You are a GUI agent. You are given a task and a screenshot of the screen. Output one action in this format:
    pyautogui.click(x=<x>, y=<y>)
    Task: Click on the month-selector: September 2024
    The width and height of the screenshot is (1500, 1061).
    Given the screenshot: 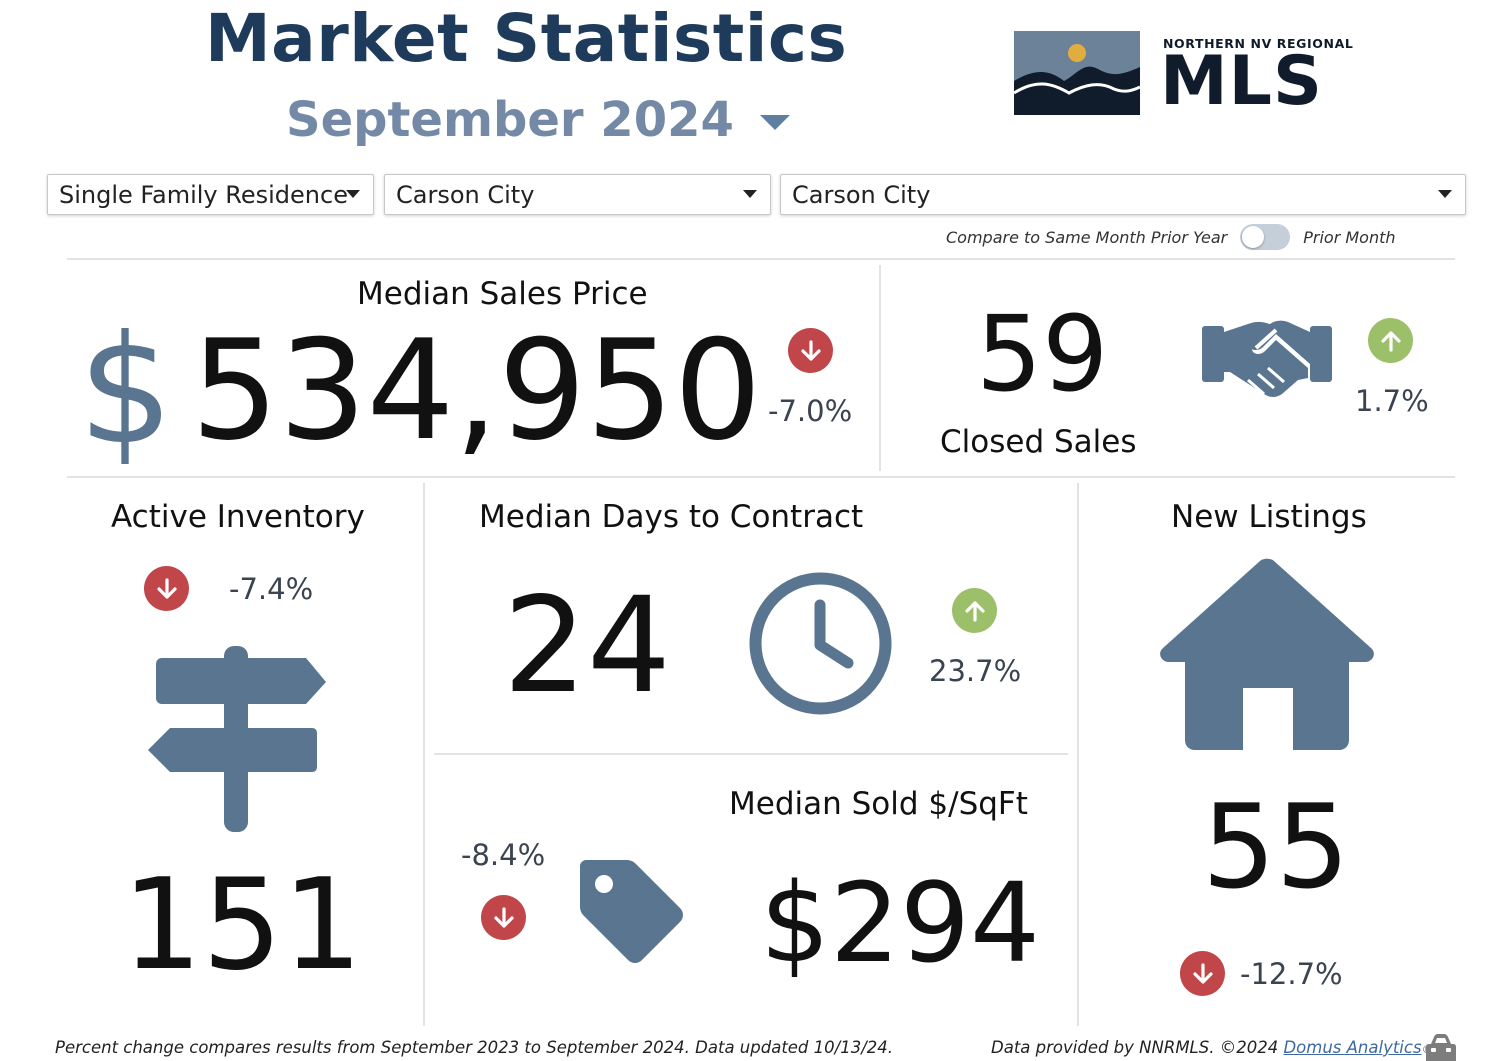 What is the action you would take?
    pyautogui.click(x=538, y=120)
    